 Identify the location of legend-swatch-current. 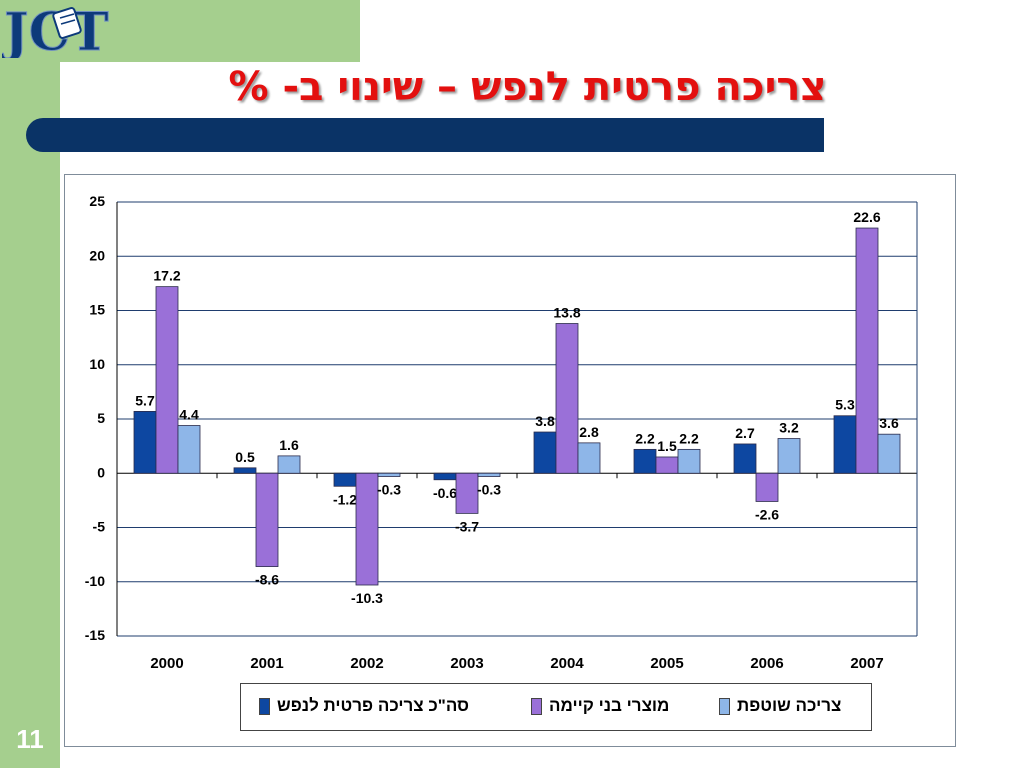
(724, 706).